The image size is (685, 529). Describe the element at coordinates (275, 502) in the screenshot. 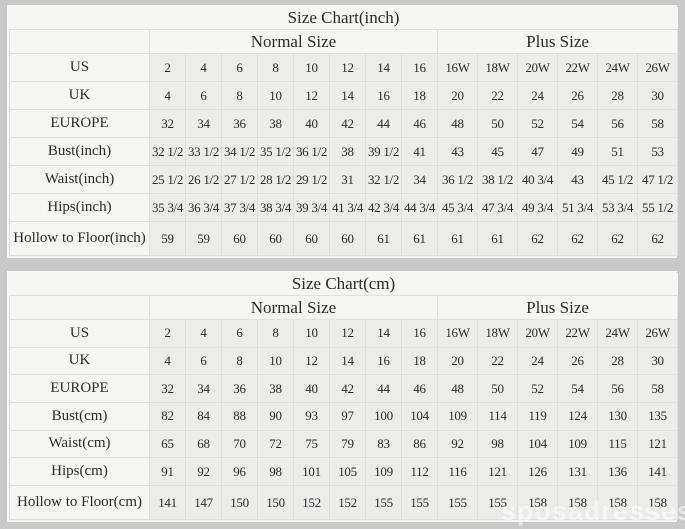

I see `size-cell: 150` at that location.